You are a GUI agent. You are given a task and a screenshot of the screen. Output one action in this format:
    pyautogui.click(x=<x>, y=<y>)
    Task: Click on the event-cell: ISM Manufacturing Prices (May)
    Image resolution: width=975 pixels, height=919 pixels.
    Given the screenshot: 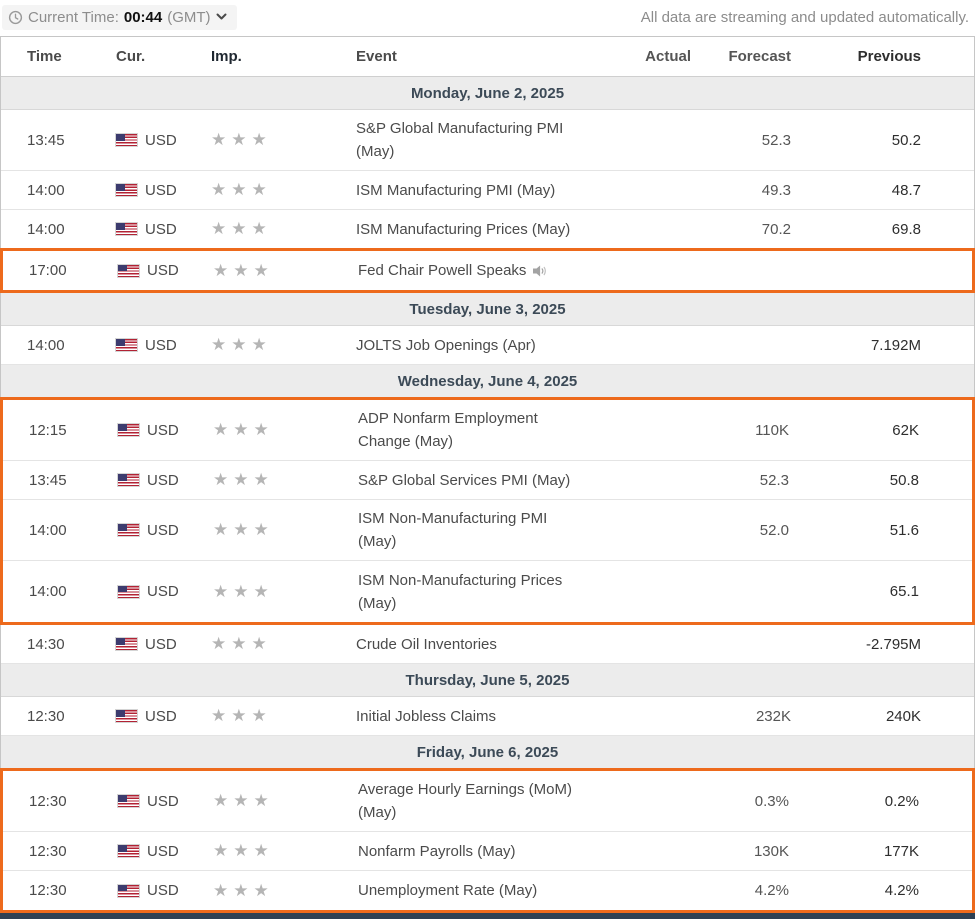 What is the action you would take?
    pyautogui.click(x=467, y=229)
    